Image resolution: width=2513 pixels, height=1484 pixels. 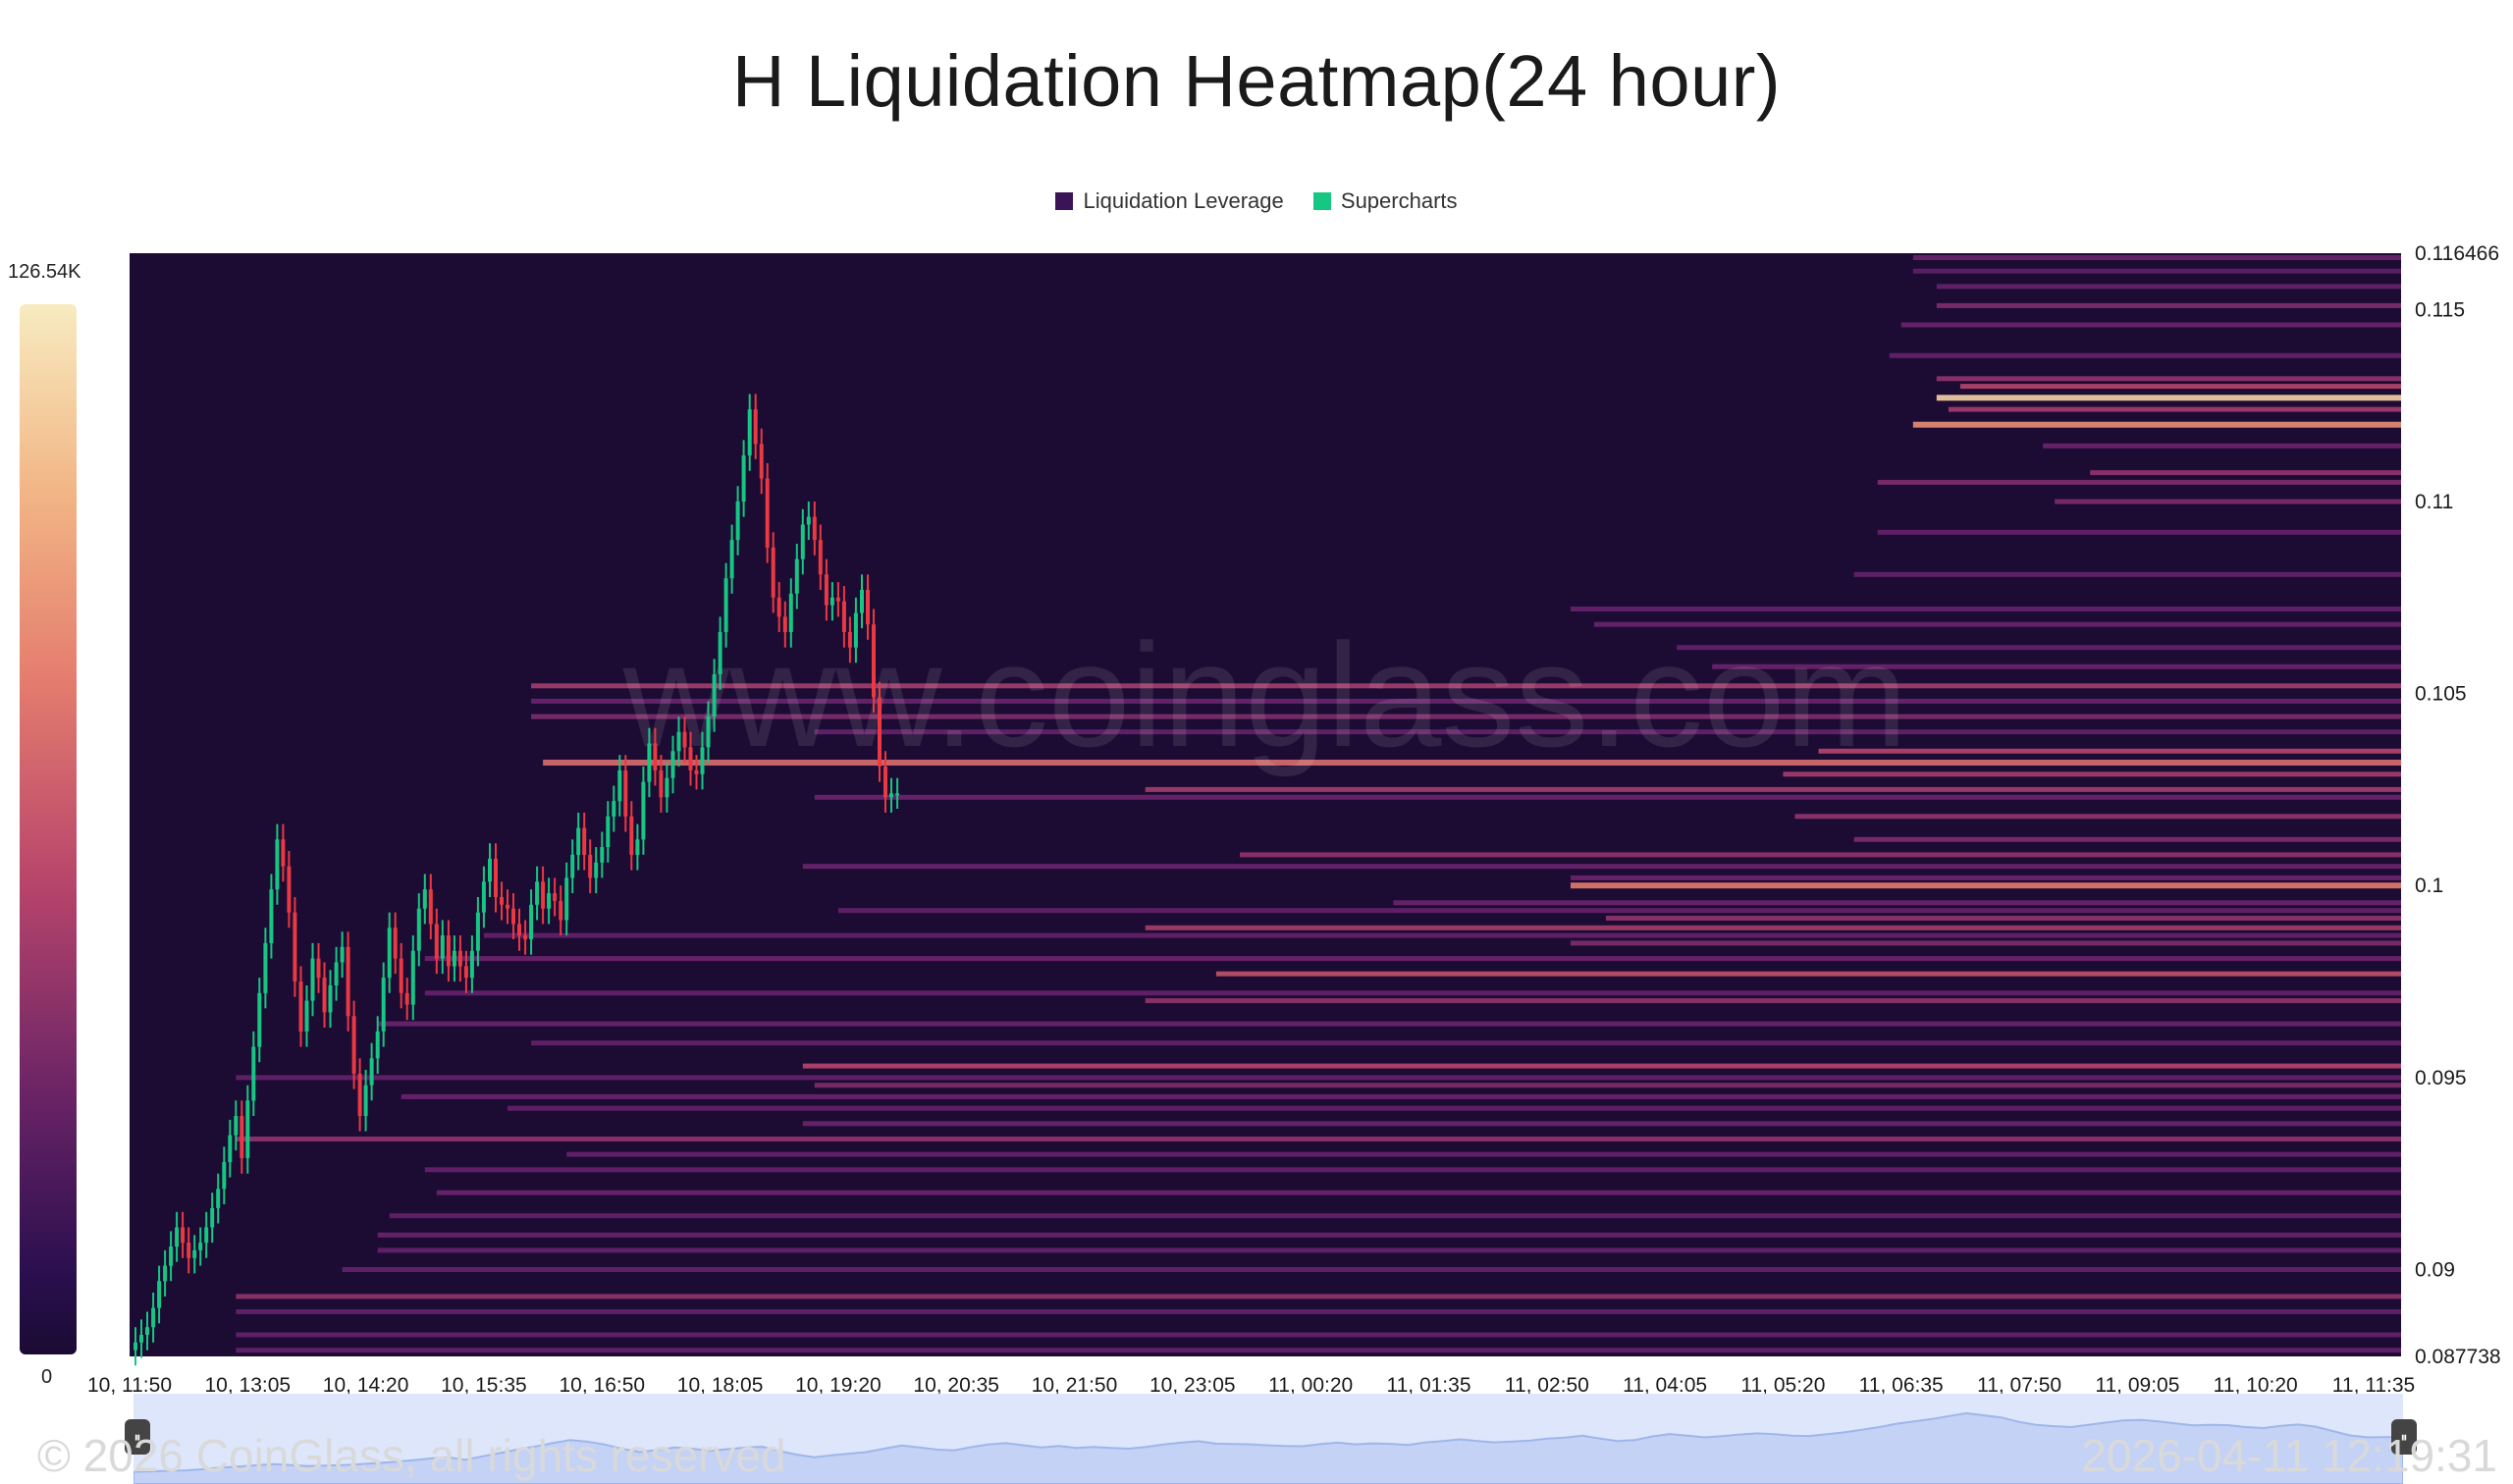 What do you see at coordinates (249, 1385) in the screenshot?
I see `x-tick-label: 10, 13:05` at bounding box center [249, 1385].